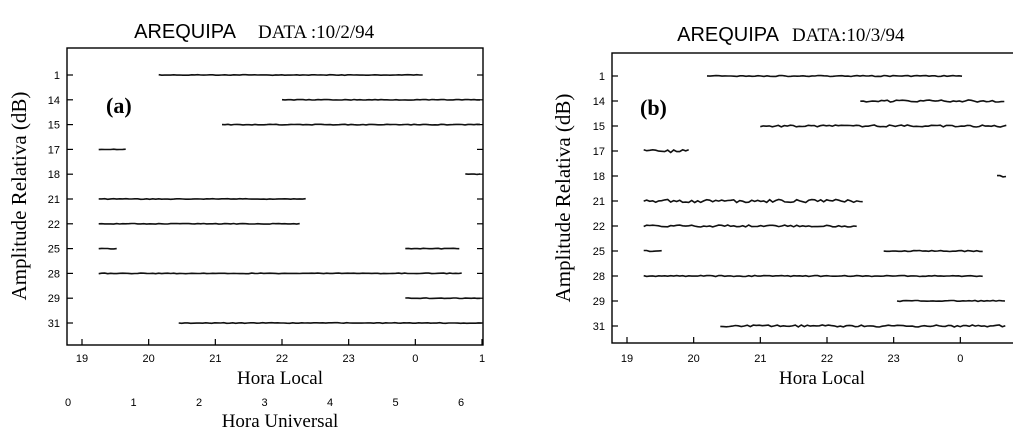 This screenshot has height=437, width=1013. I want to click on panel-b-x-ticks: 19 20 21 22 23 0, so click(792, 351).